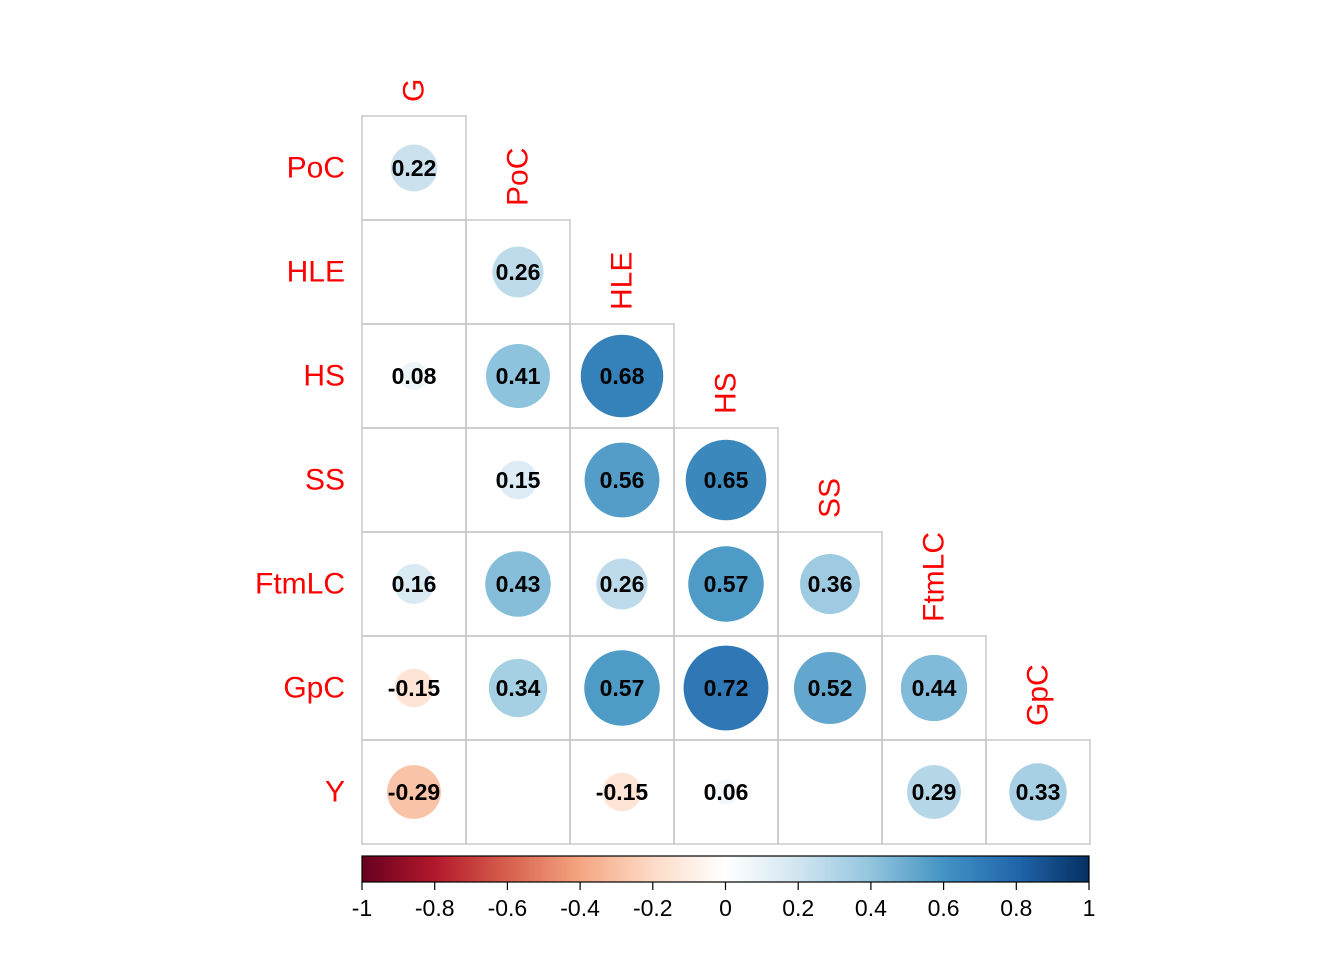 Image resolution: width=1344 pixels, height=965 pixels. What do you see at coordinates (726, 393) in the screenshot?
I see `column-label-hs: HS` at bounding box center [726, 393].